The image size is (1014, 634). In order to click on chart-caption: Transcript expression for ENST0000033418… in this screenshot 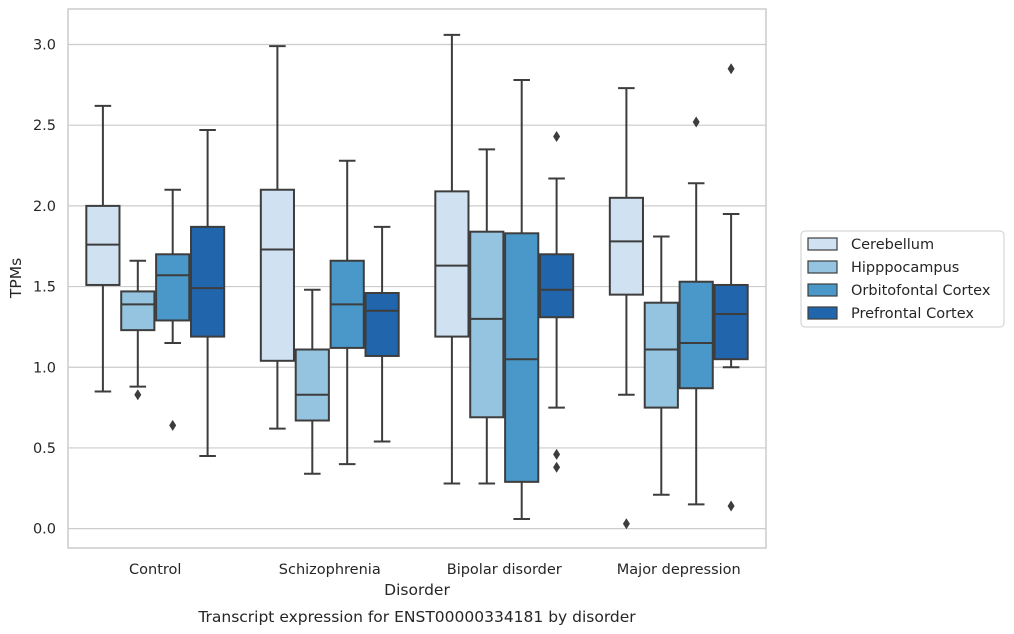, I will do `click(416, 617)`.